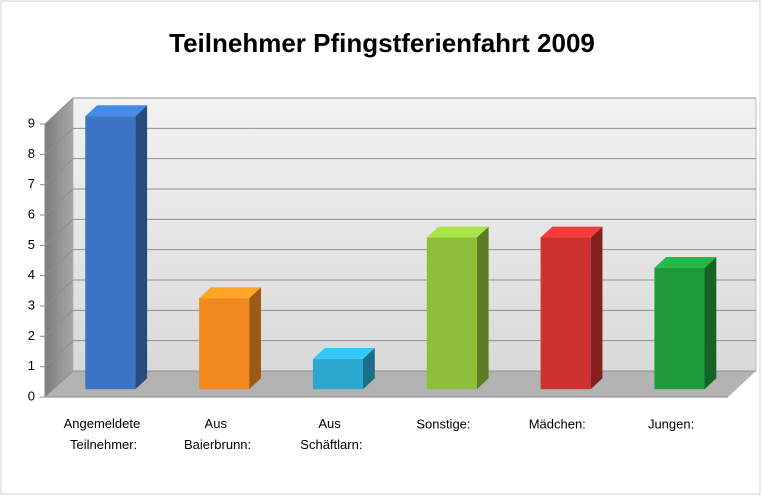 This screenshot has width=763, height=497. Describe the element at coordinates (671, 423) in the screenshot. I see `x-tick-label: Jungen:` at that location.